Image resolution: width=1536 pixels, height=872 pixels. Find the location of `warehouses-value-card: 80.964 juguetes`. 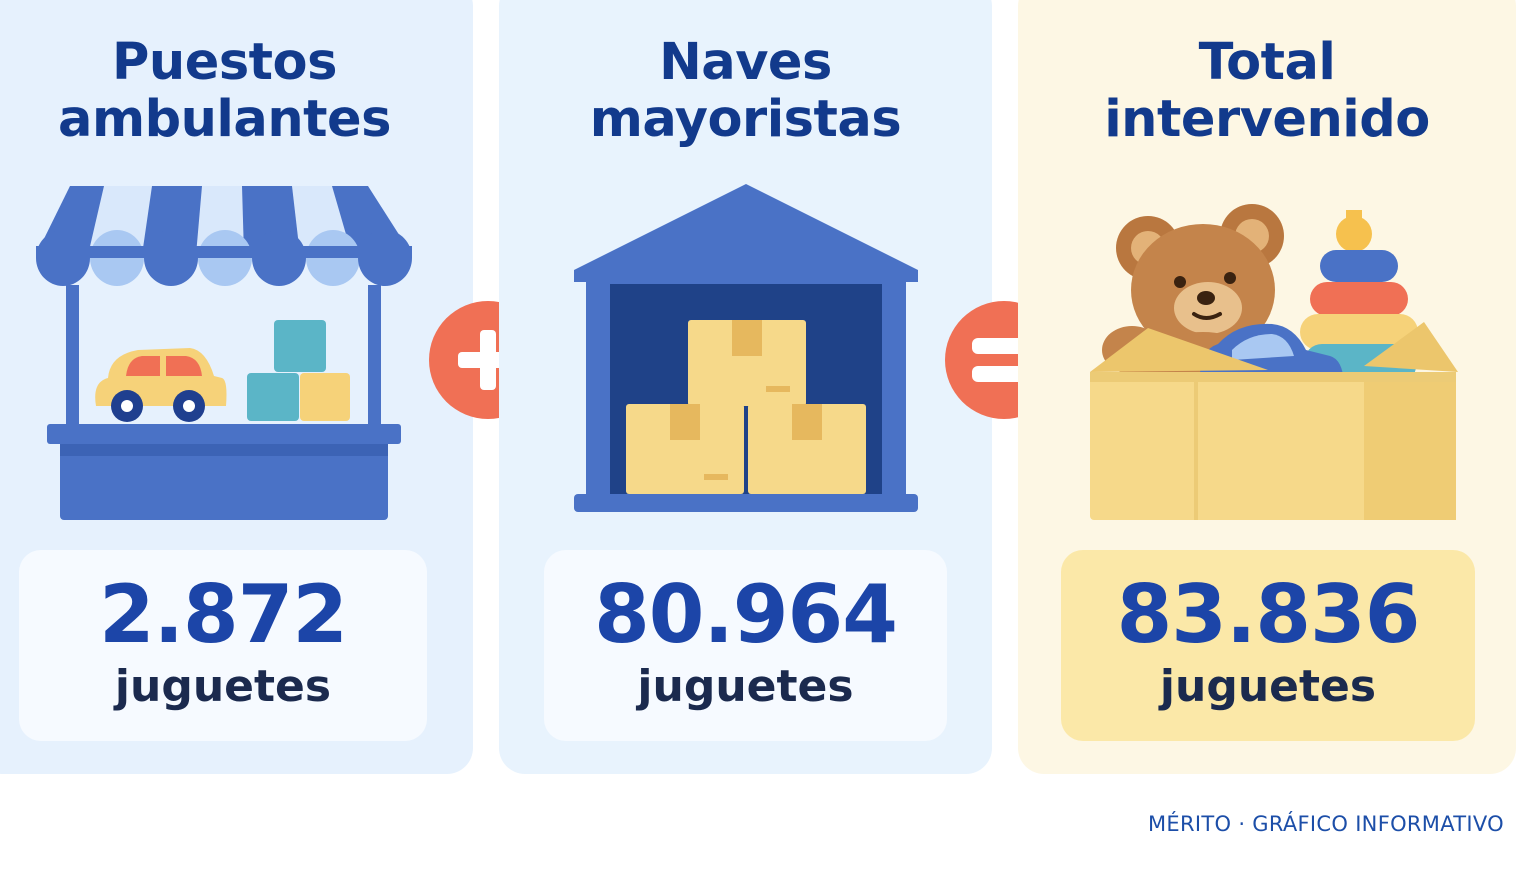

warehouses-value-card: 80.964 juguetes is located at coordinates (745, 645).